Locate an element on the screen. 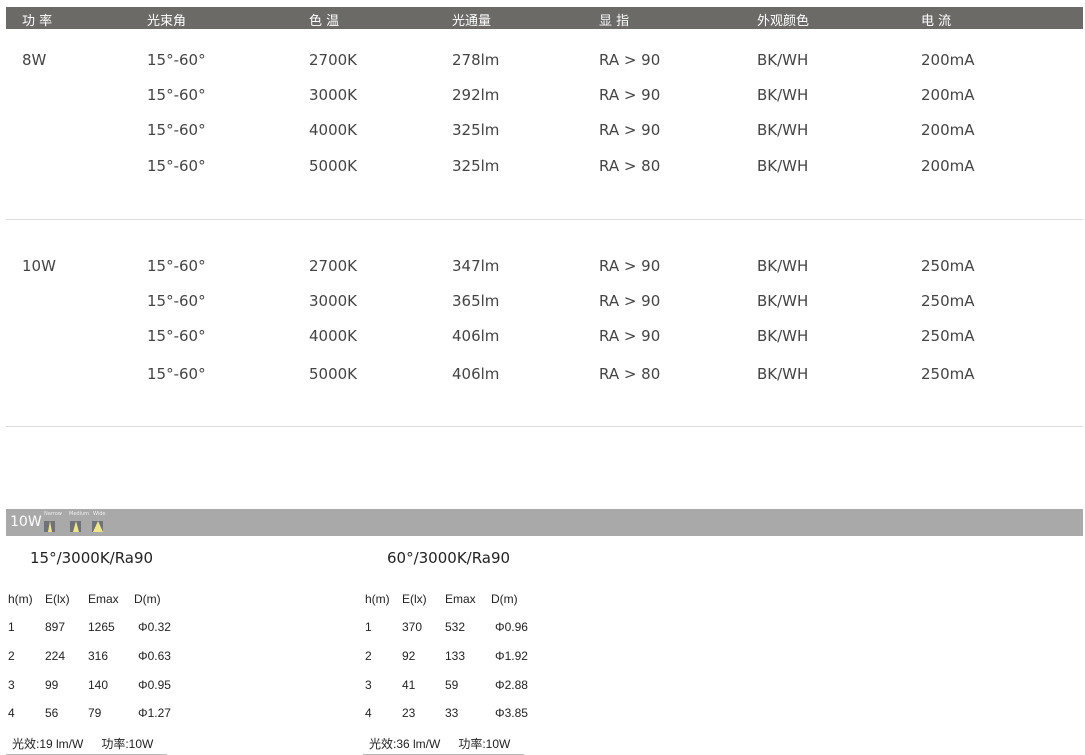 The width and height of the screenshot is (1085, 755). beam-label-wide: Wide is located at coordinates (99, 514).